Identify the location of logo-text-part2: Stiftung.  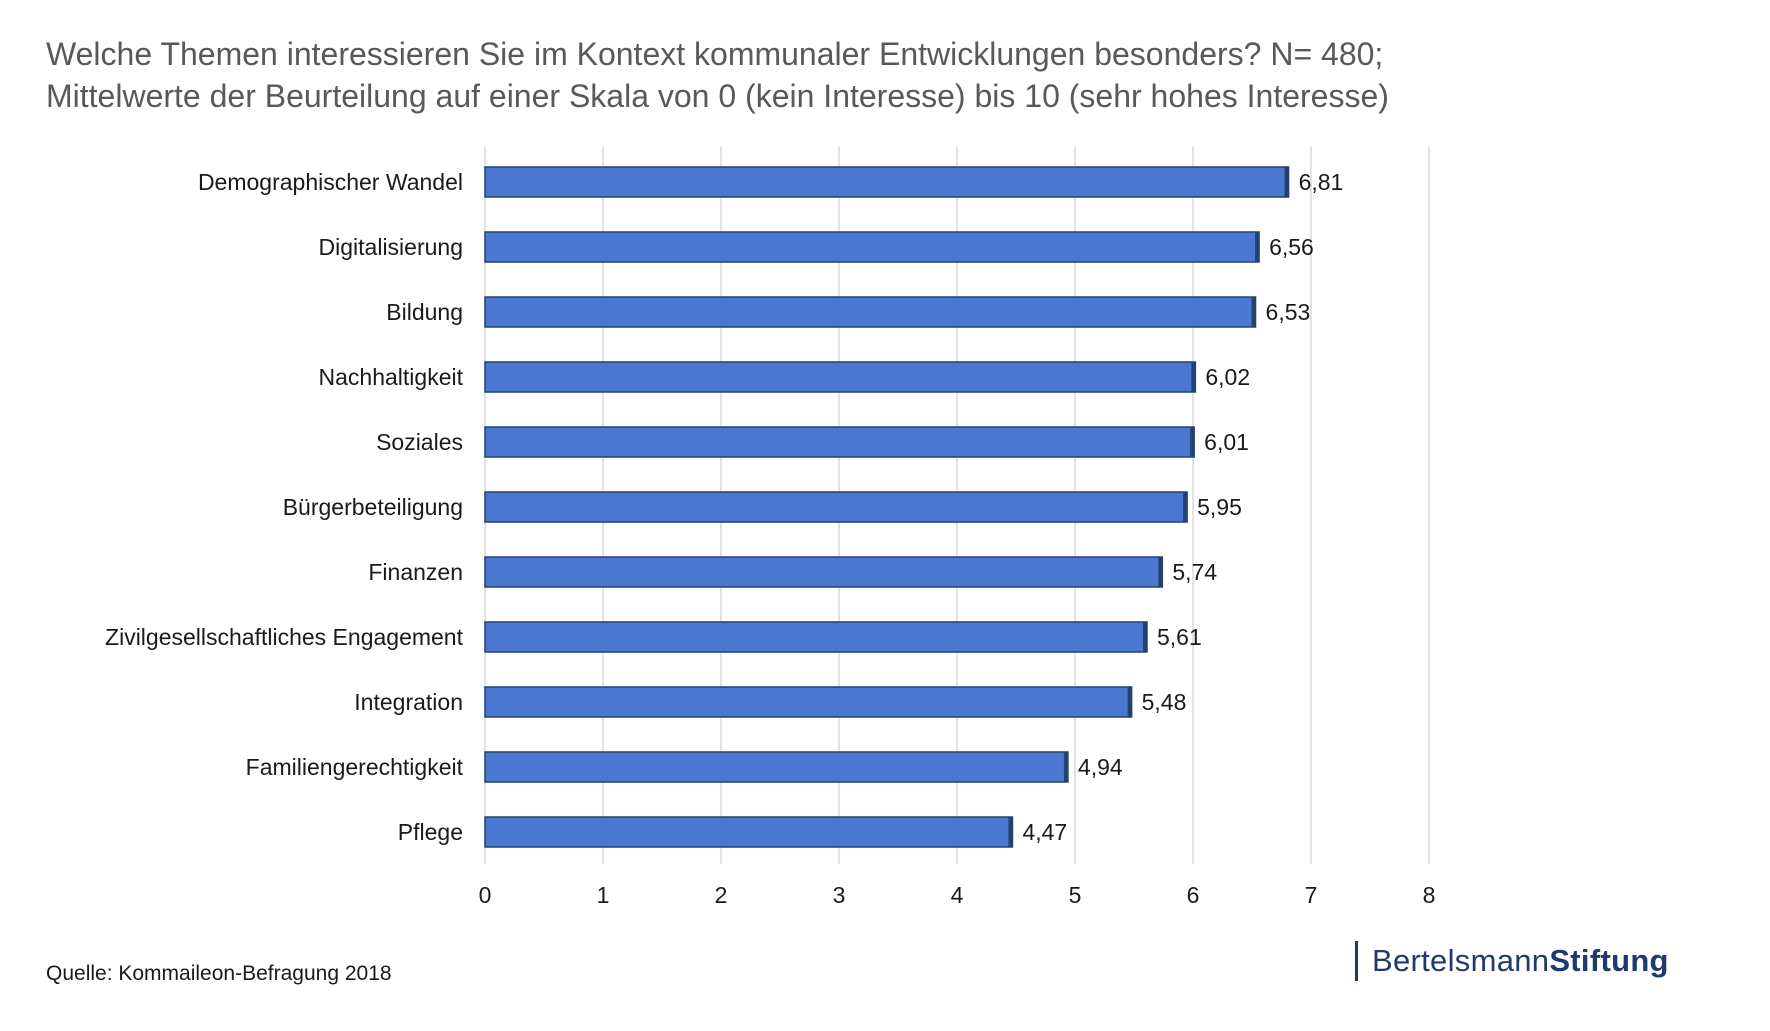
(1609, 960).